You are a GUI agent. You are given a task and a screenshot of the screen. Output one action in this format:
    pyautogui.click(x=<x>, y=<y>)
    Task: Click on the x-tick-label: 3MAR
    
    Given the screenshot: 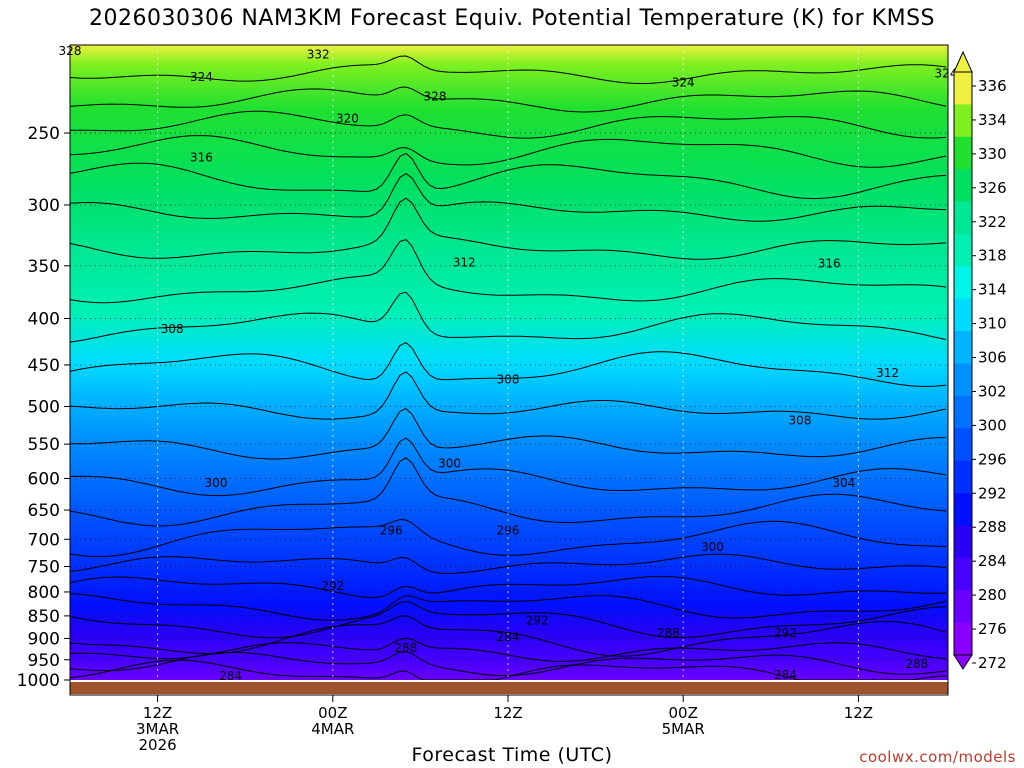 What is the action you would take?
    pyautogui.click(x=157, y=729)
    